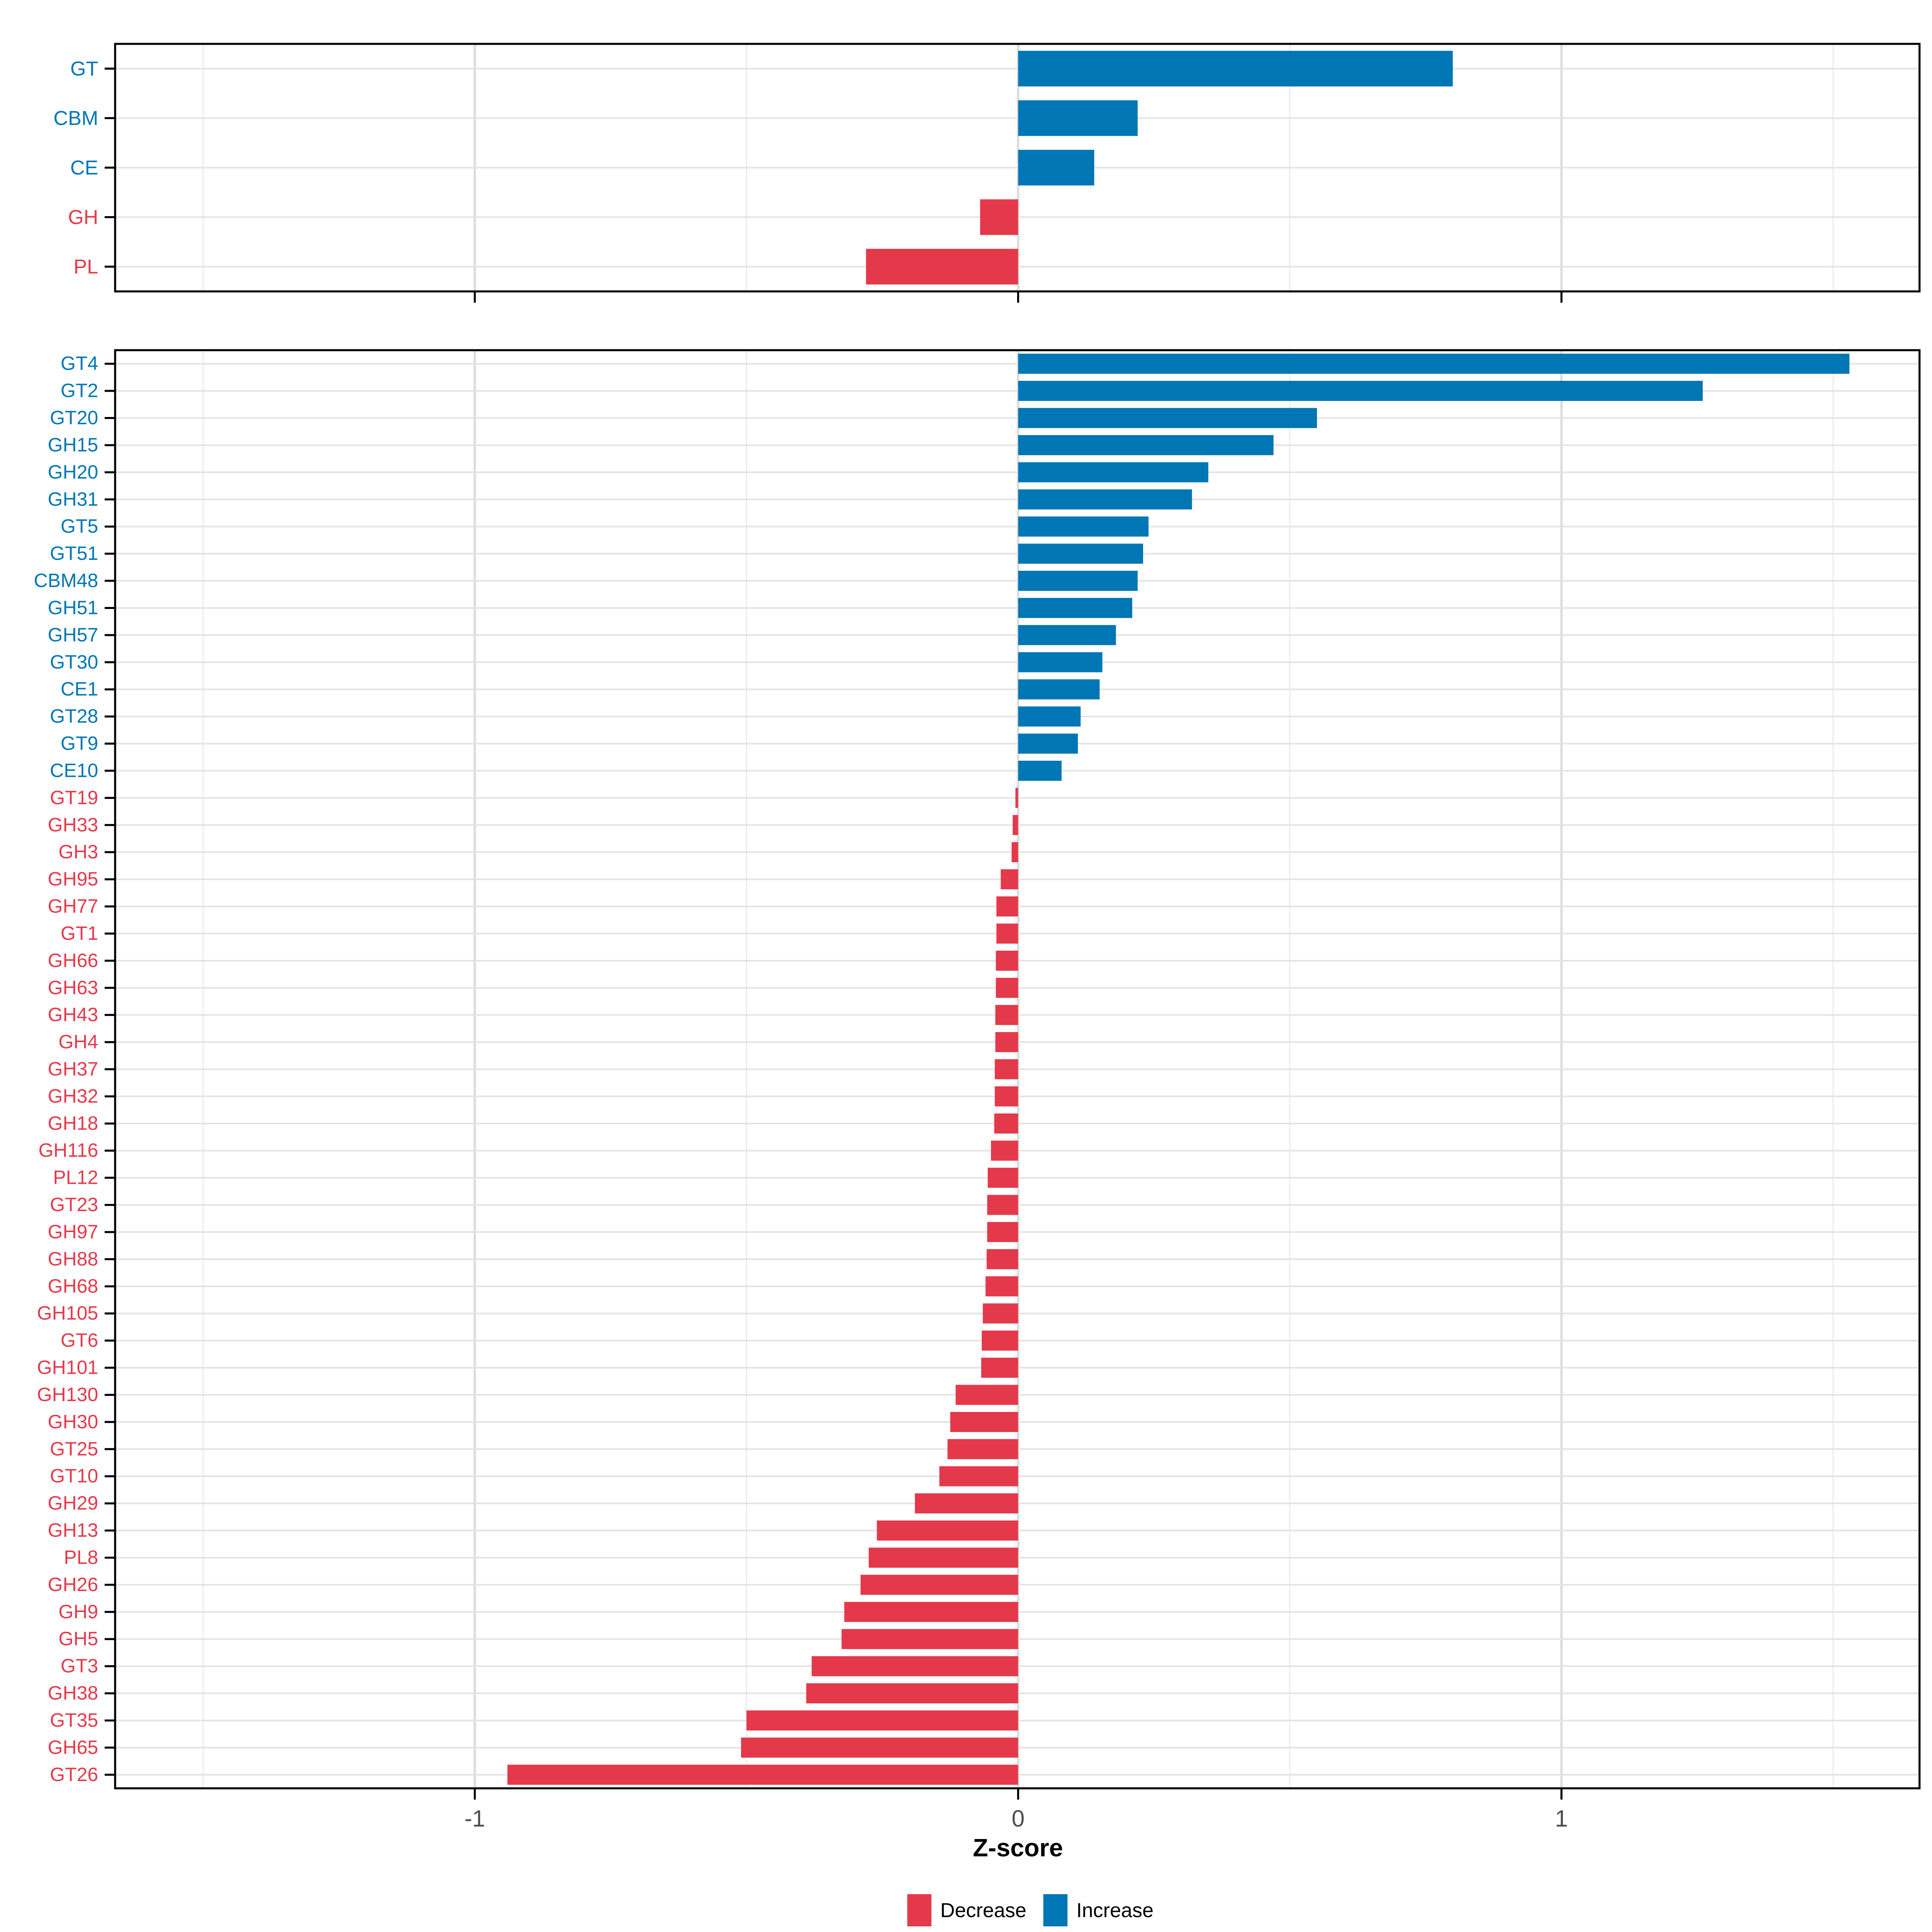 The width and height of the screenshot is (1932, 1932). Describe the element at coordinates (1433, 363) in the screenshot. I see `bar-GT4` at that location.